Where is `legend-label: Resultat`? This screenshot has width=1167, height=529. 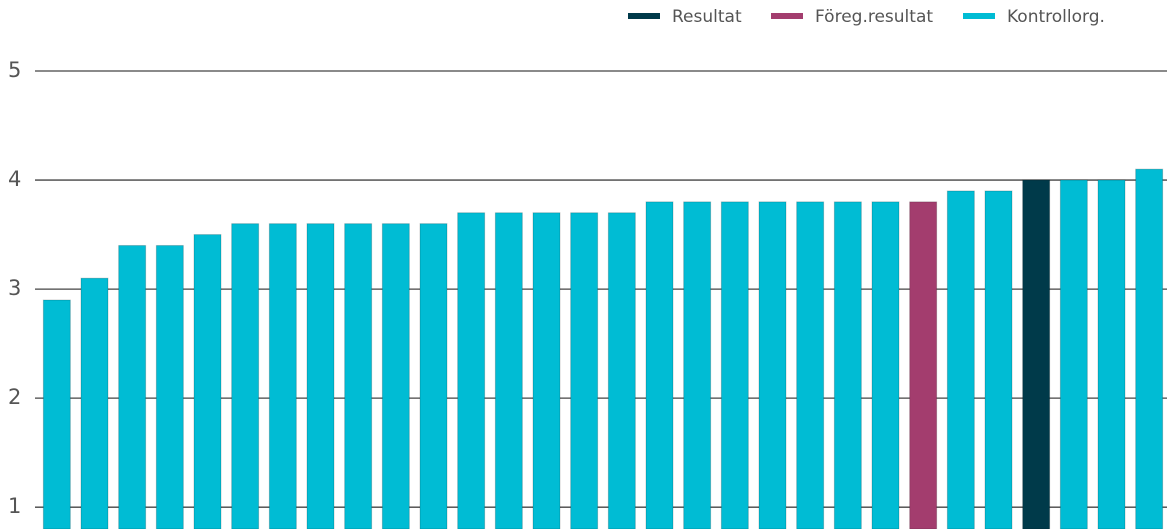
legend-label: Resultat is located at coordinates (707, 17).